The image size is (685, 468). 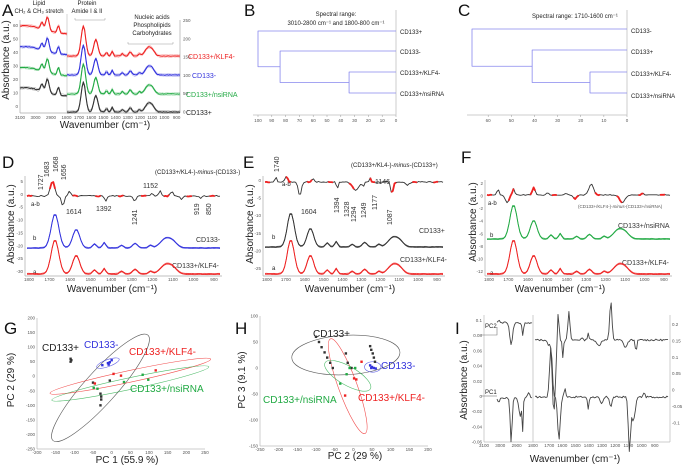 What do you see at coordinates (411, 33) in the screenshot?
I see `b-leaf-1: CD133+` at bounding box center [411, 33].